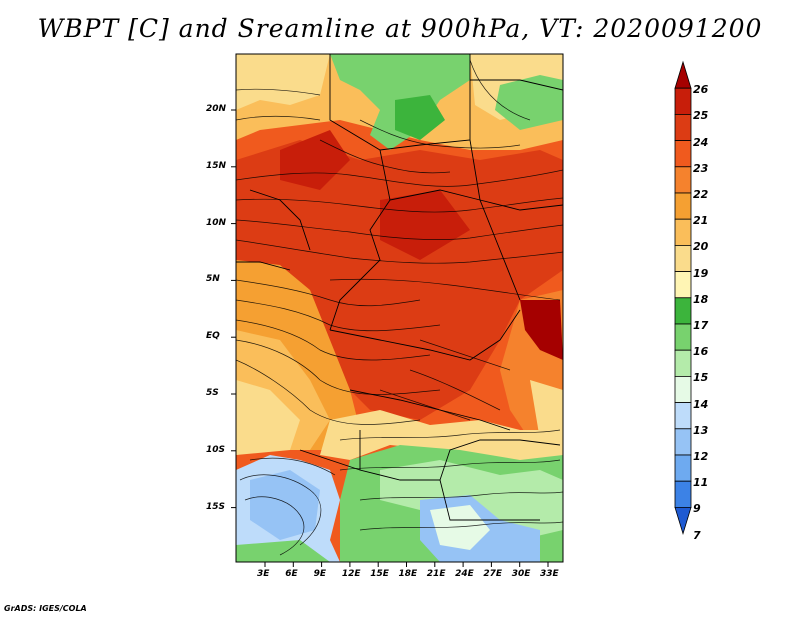 This screenshot has height=618, width=800. What do you see at coordinates (541, 330) in the screenshot?
I see `field-east-darkred` at bounding box center [541, 330].